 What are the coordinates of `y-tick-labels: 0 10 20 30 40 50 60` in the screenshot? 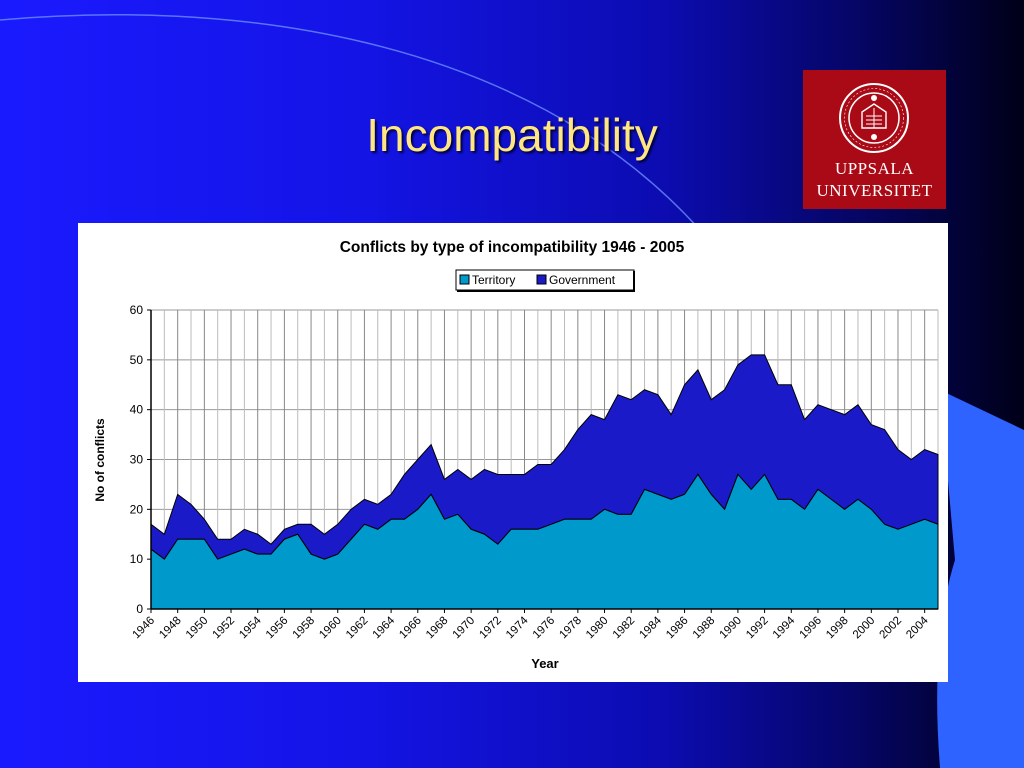 It's located at (140, 459).